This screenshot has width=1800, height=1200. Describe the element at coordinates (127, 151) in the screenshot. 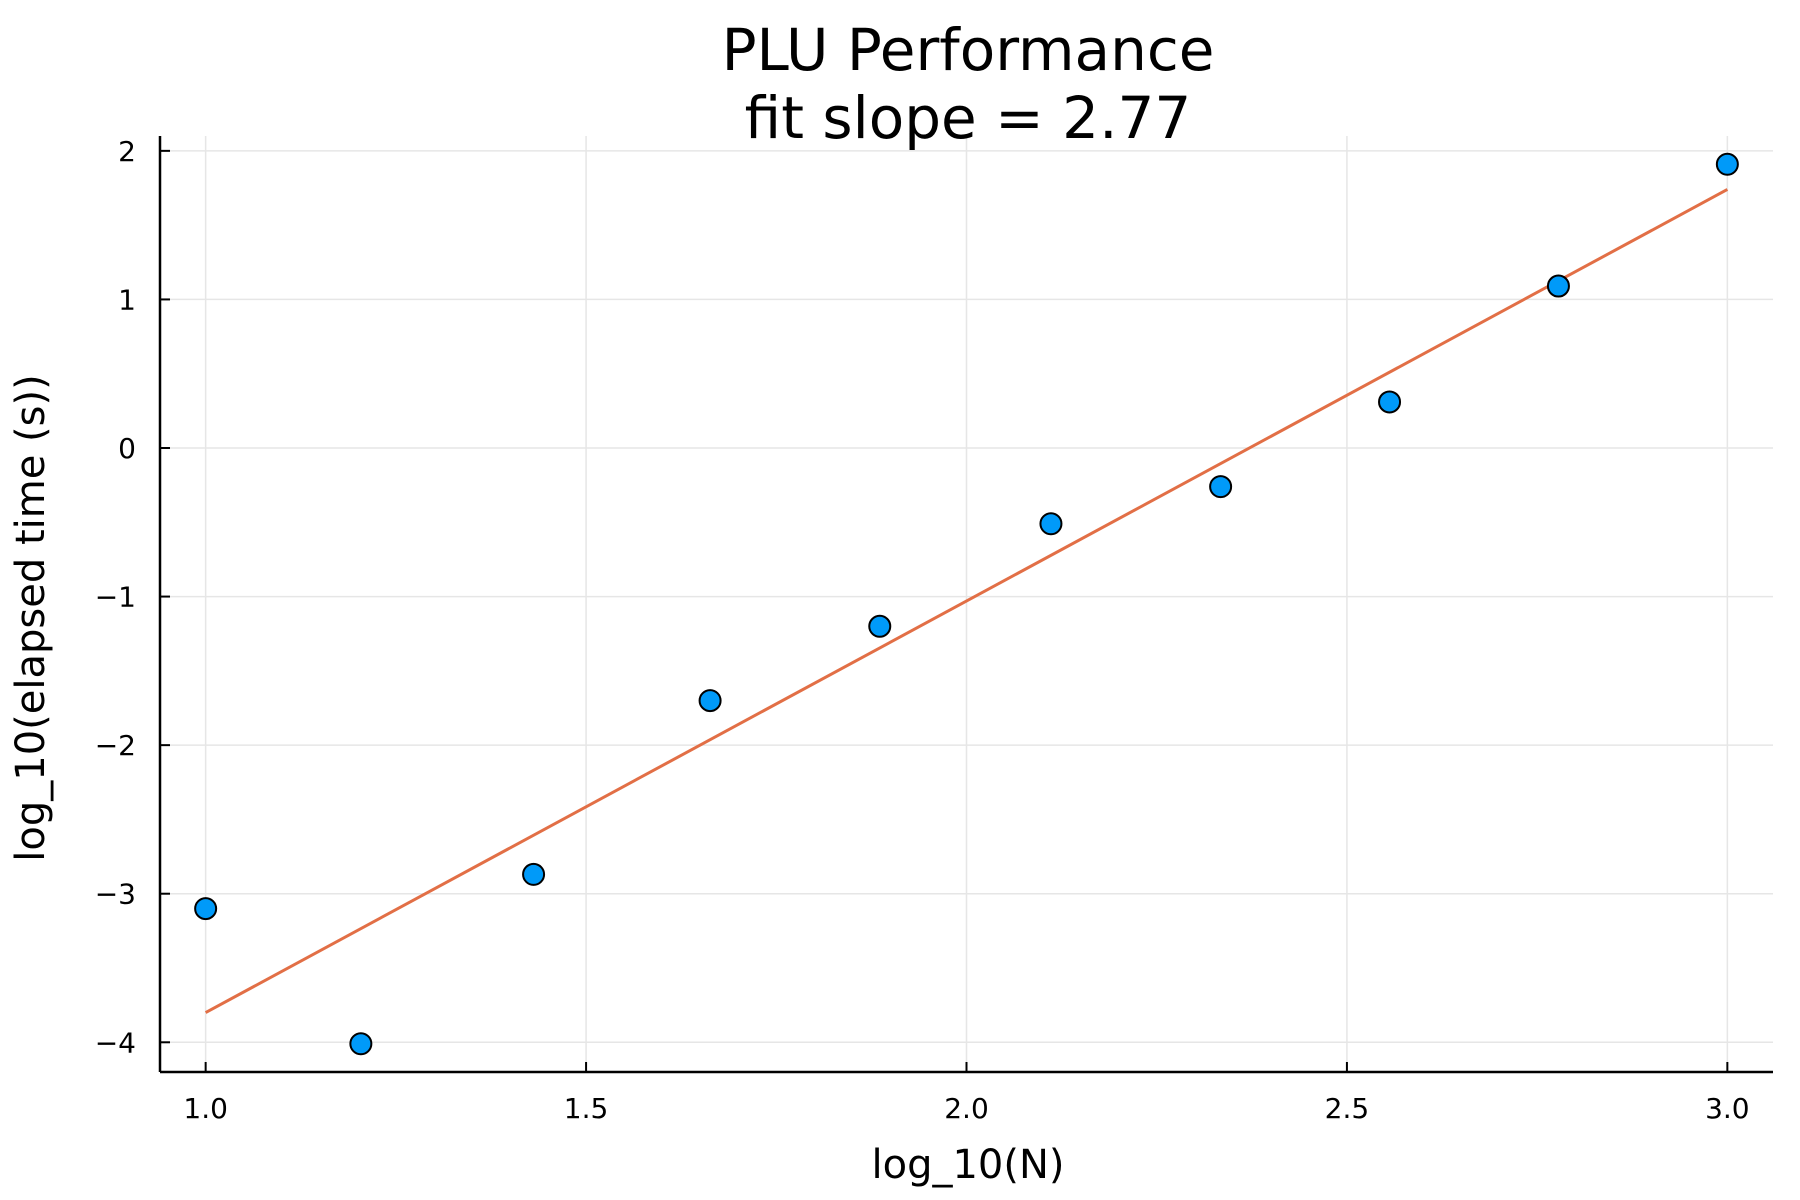

I see `y-tick-label: 2` at that location.